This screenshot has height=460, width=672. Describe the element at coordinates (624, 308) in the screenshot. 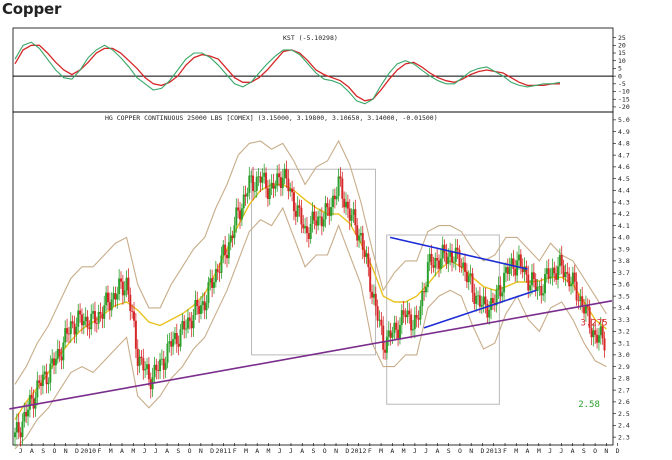

I see `price-y-tick-label: 3.4` at that location.